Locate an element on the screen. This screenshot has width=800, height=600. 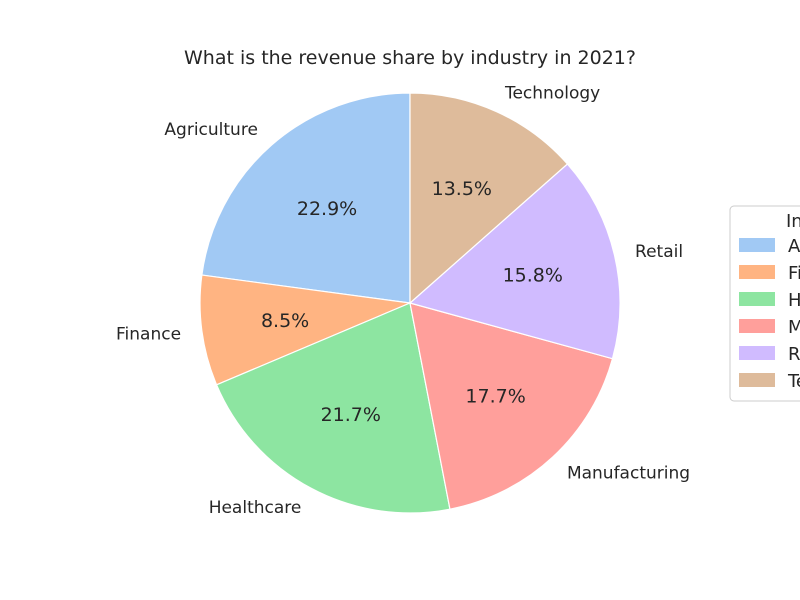
pie-slice-technology is located at coordinates (489, 198).